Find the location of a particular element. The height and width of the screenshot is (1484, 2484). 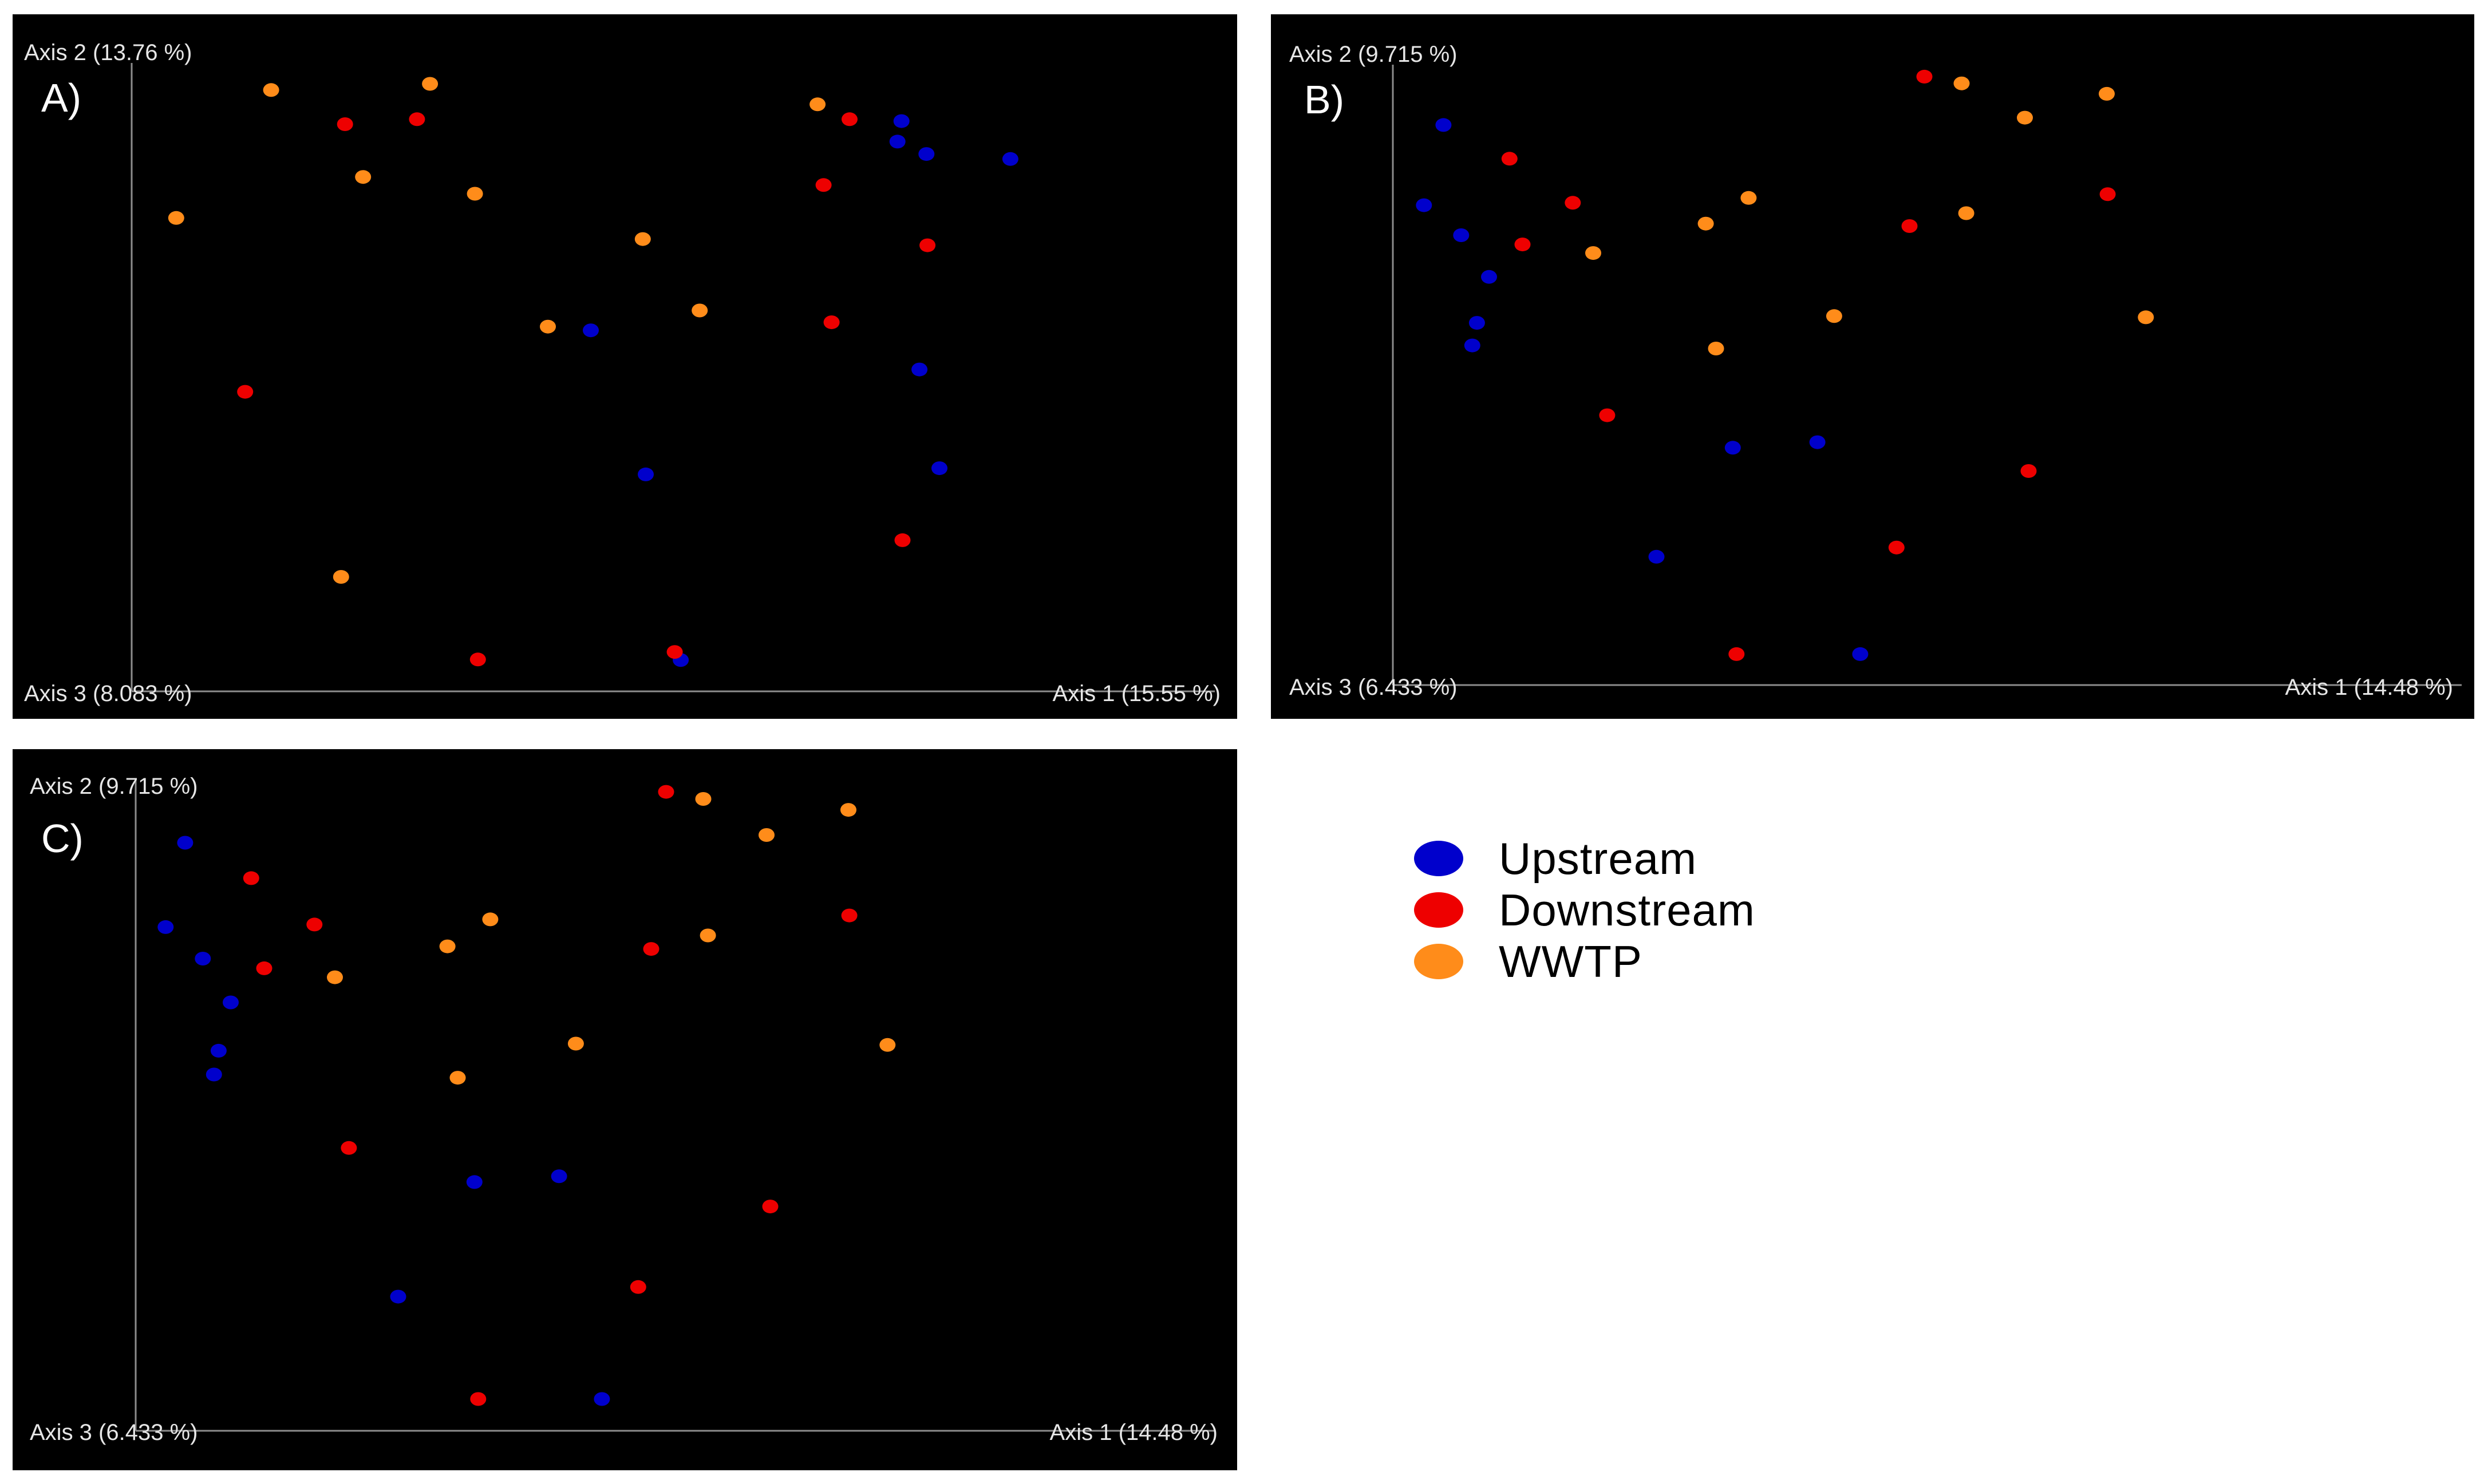

legend-swatch-downstream is located at coordinates (1438, 910).